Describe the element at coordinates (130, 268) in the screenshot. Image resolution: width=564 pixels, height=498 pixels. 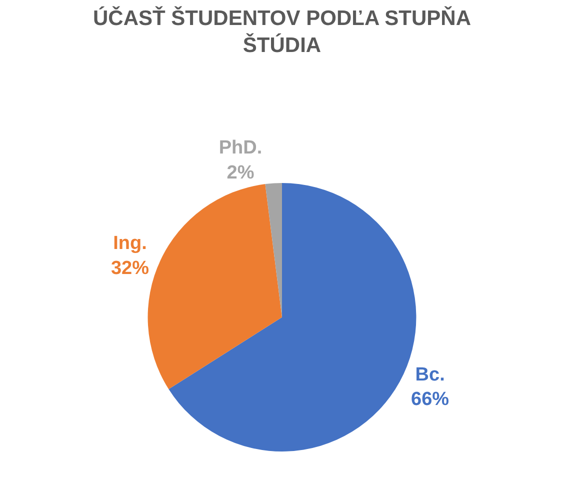
I see `data-label: 32%` at that location.